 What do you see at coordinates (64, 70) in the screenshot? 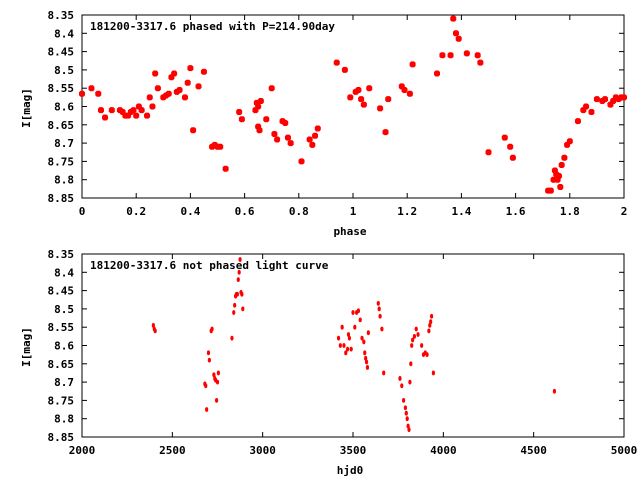
I see `y-tick-label: 8.5` at bounding box center [64, 70].